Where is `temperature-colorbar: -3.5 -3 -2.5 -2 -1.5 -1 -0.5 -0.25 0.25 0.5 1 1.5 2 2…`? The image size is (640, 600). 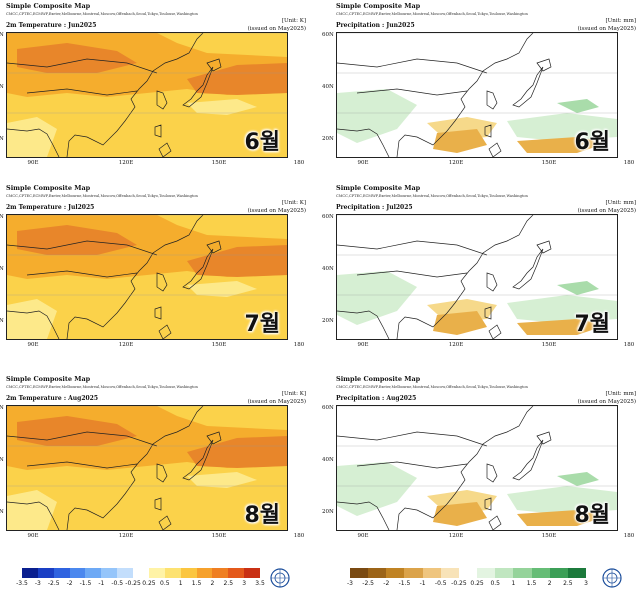 temperature-colorbar: -3.5 -3 -2.5 -2 -1.5 -1 -0.5 -0.25 0.25 0.5 1 1.5 2 2… is located at coordinates (140, 579).